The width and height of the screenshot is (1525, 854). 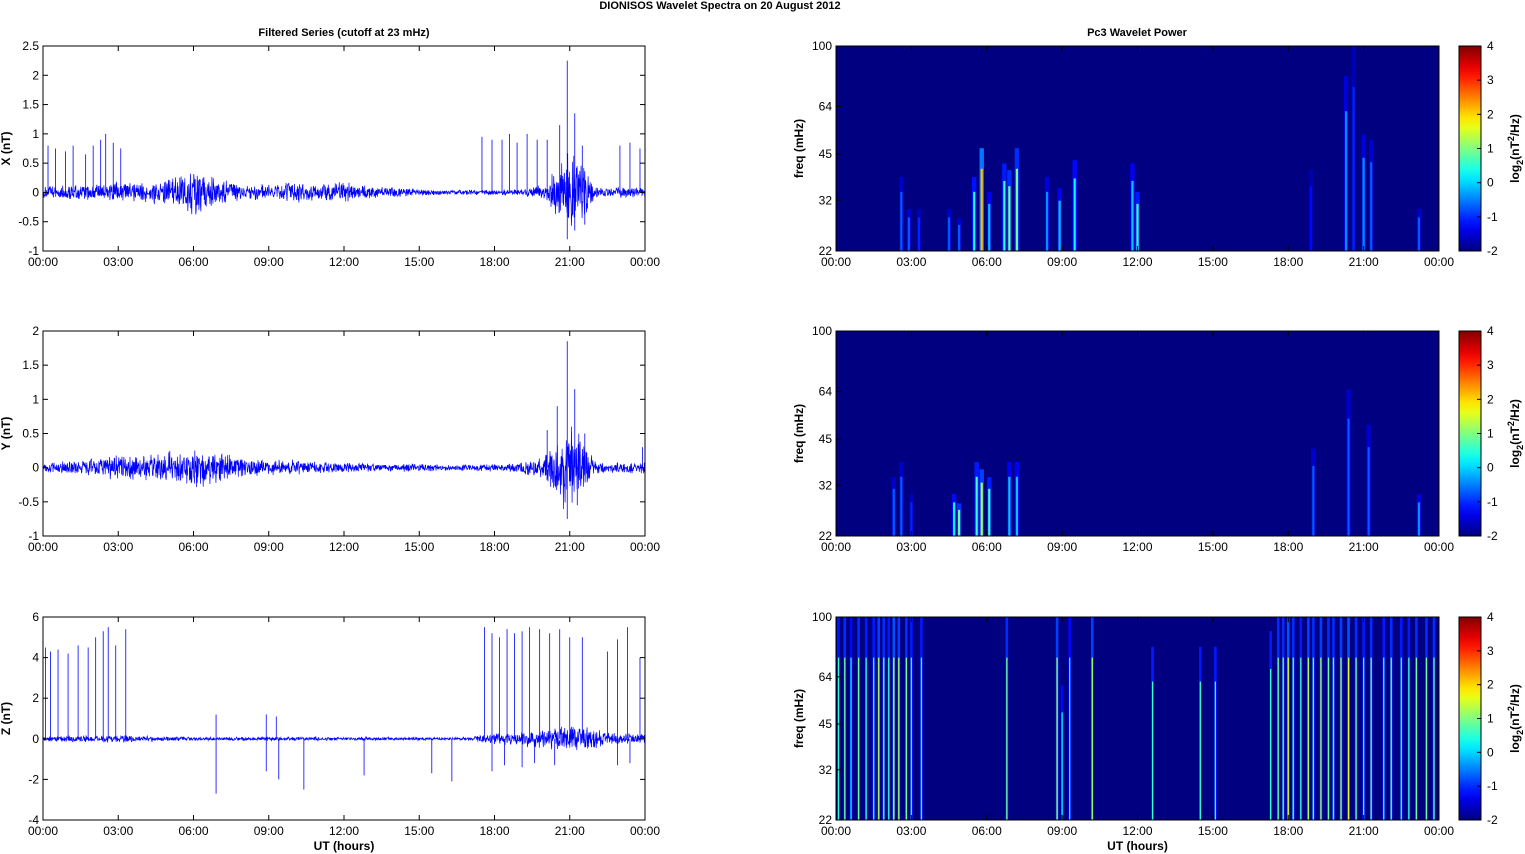 What do you see at coordinates (344, 846) in the screenshot?
I see `x-axis-label: UT (hours)` at bounding box center [344, 846].